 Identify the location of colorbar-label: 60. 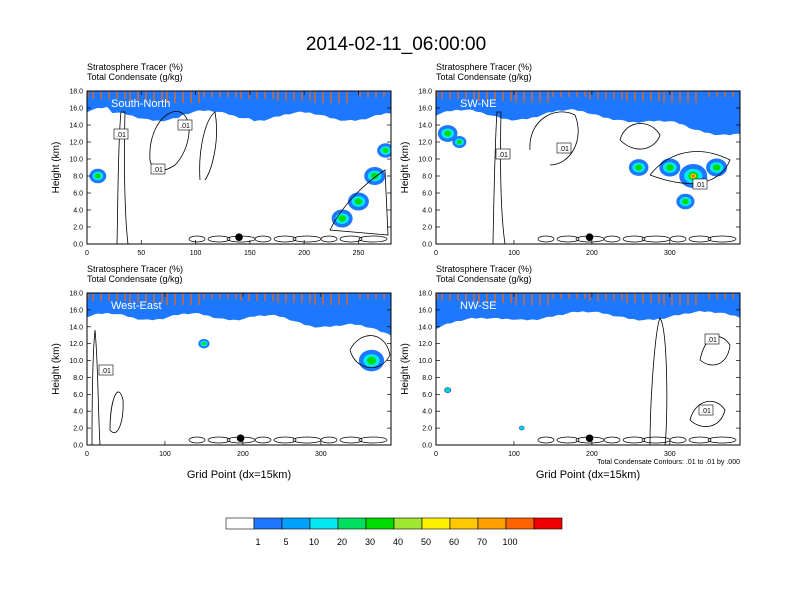
(454, 542).